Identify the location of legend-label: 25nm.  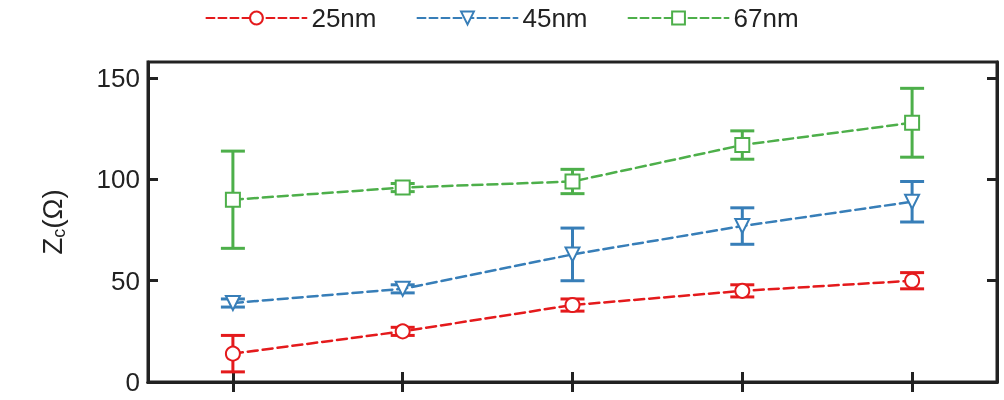
(344, 18).